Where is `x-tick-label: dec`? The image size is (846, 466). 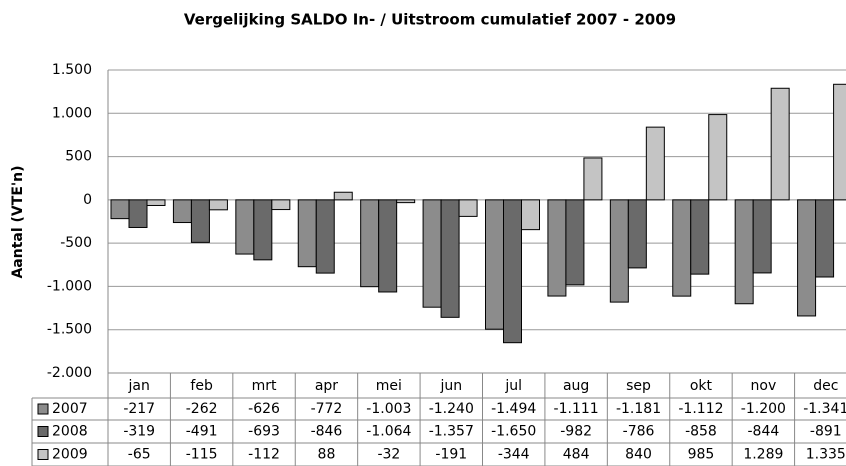
x-tick-label: dec is located at coordinates (825, 386).